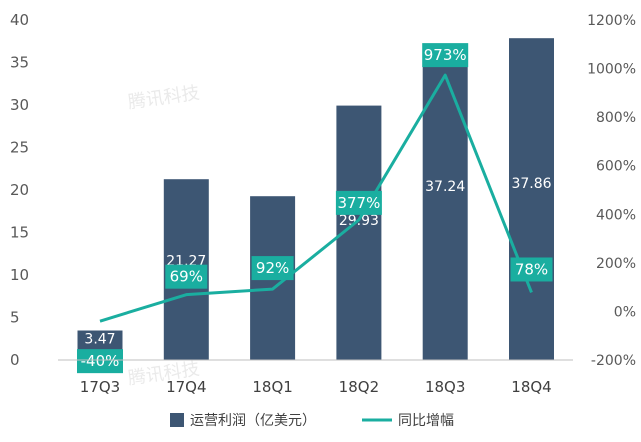 The image size is (641, 442). I want to click on growth-label-18Q4: 78%, so click(531, 269).